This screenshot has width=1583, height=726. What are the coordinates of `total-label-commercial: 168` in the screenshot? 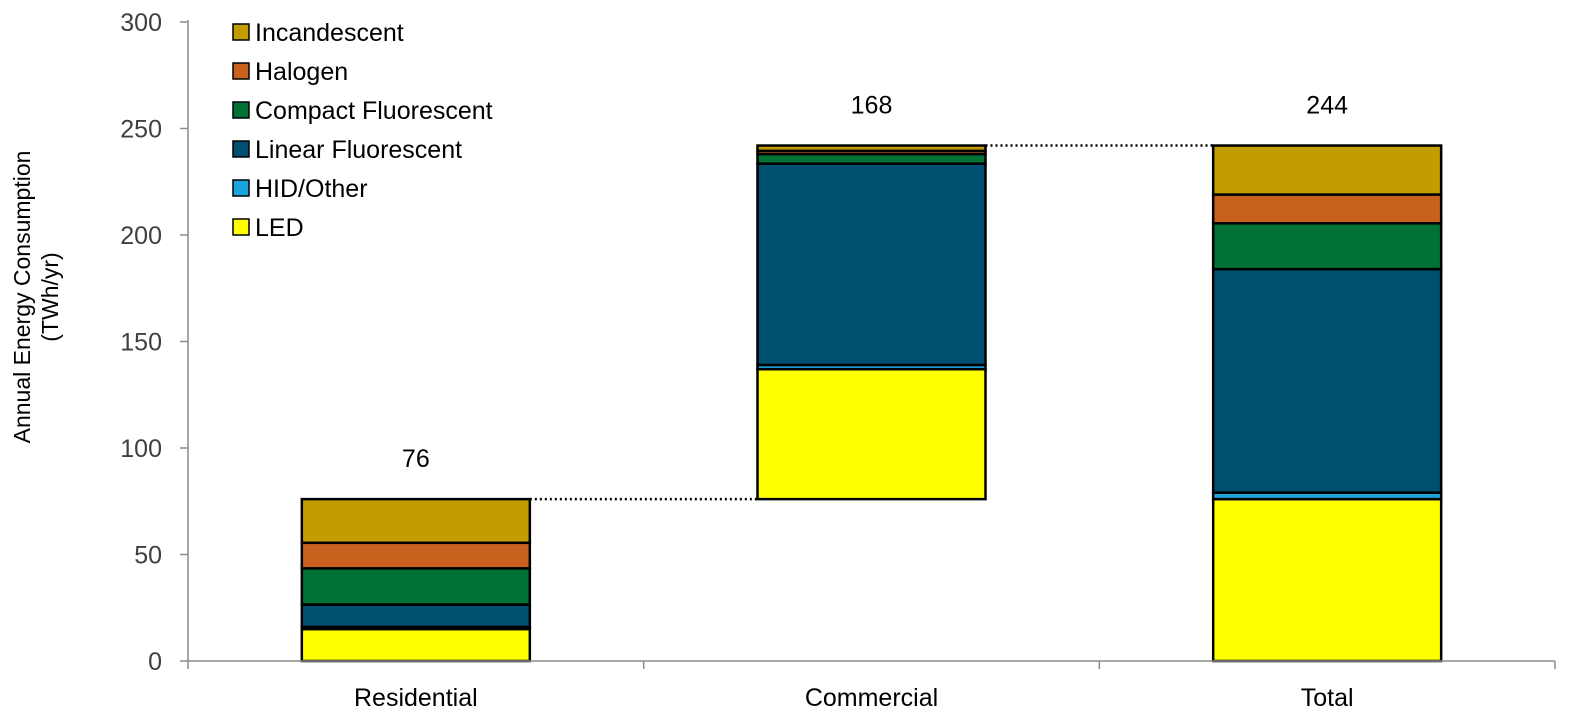 It's located at (872, 106).